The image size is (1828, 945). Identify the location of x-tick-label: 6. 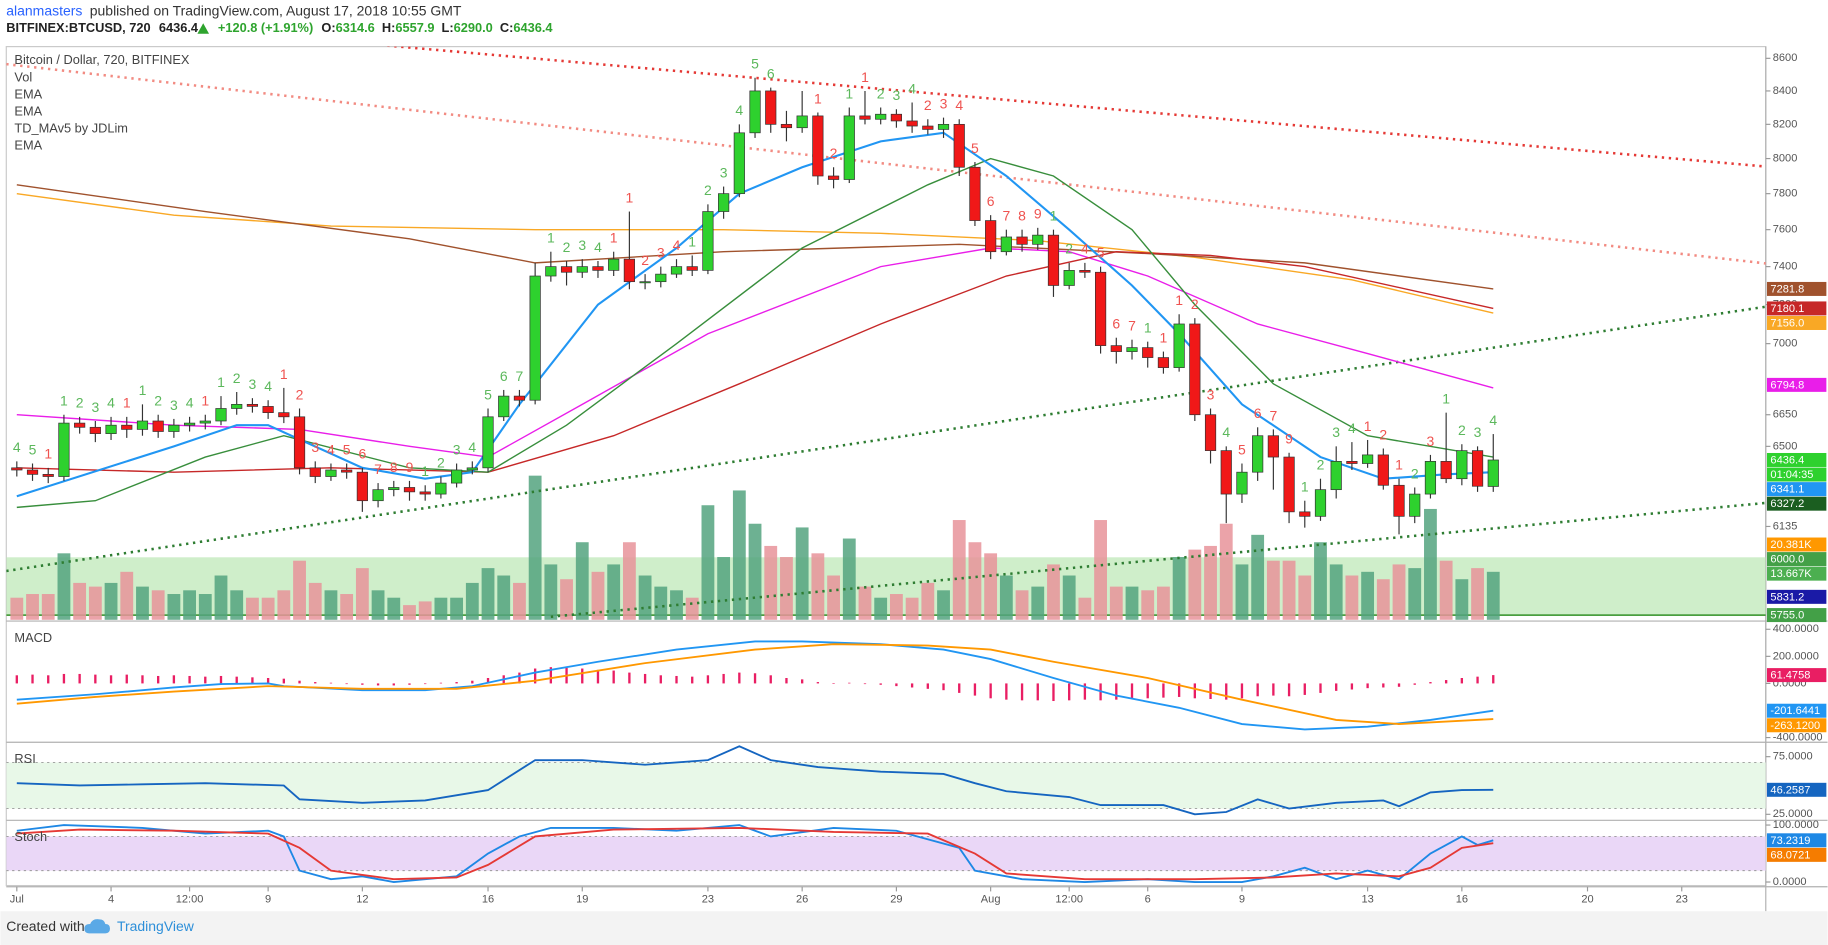
(1148, 899).